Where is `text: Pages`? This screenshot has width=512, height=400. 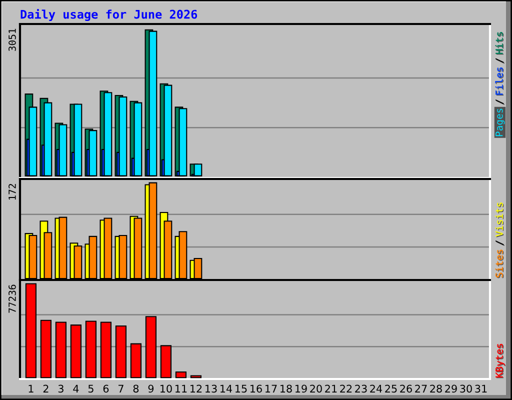
text: Pages is located at coordinates (500, 122).